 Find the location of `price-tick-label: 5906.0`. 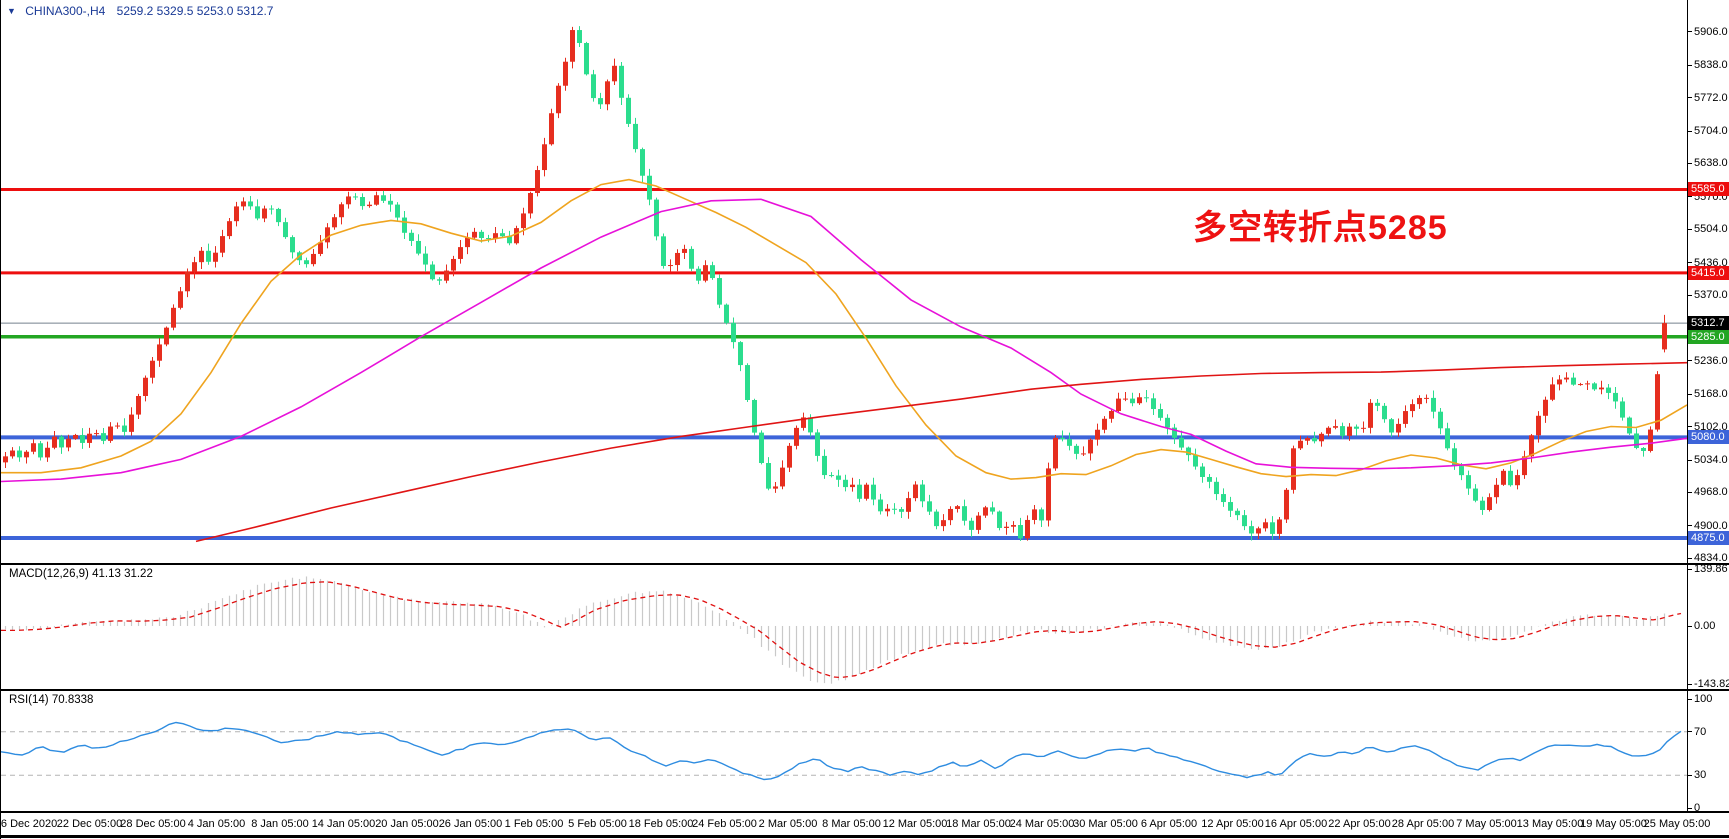

price-tick-label: 5906.0 is located at coordinates (1708, 32).